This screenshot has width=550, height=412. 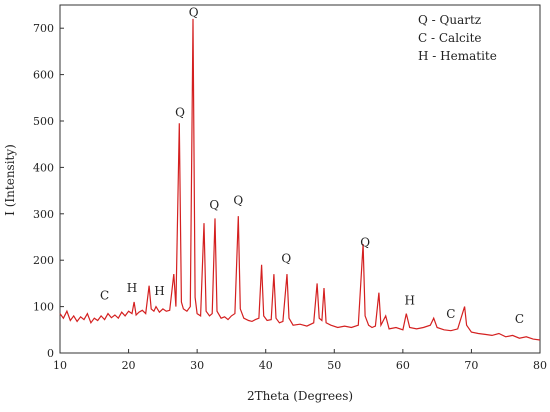 I want to click on y-tick-label: 300, so click(x=43, y=214).